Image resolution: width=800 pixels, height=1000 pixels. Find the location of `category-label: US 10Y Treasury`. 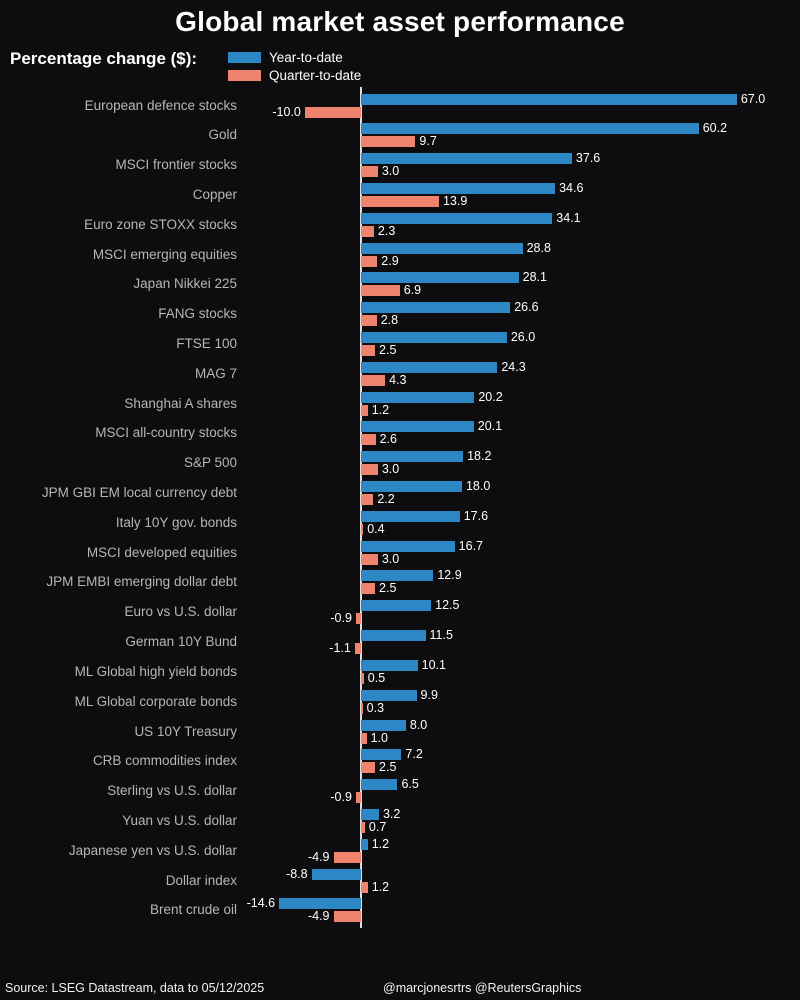

category-label: US 10Y Treasury is located at coordinates (185, 731).